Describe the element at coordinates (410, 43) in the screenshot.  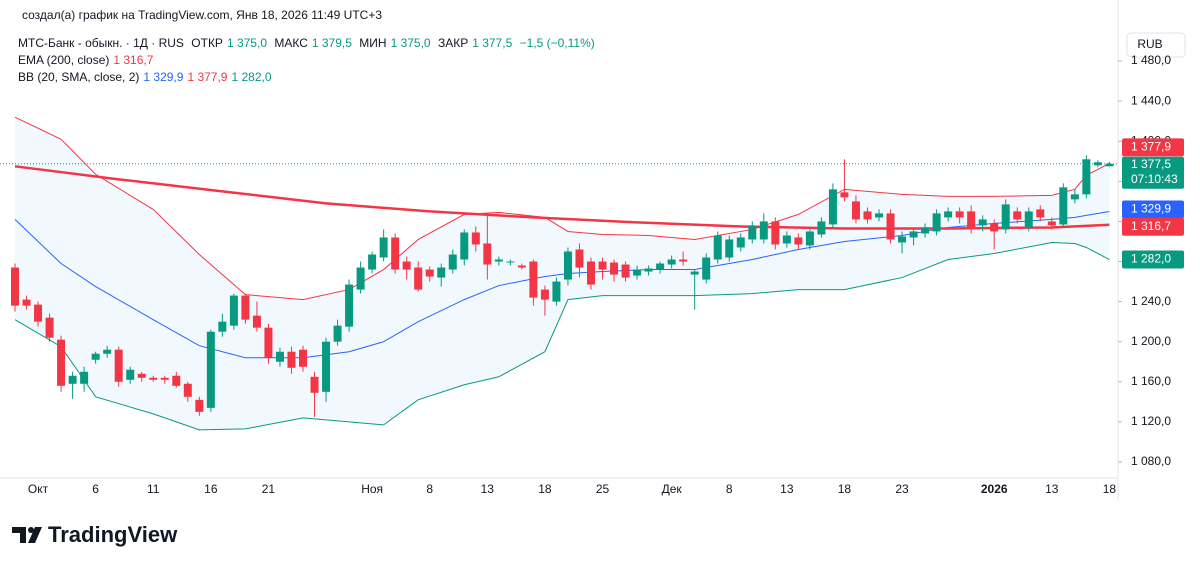
I see `ohlc-value: 1 375,0` at that location.